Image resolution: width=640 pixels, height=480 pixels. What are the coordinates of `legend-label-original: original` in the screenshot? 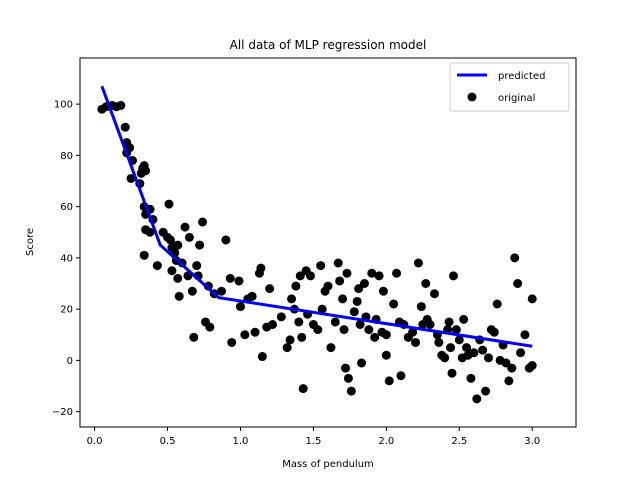 It's located at (516, 98).